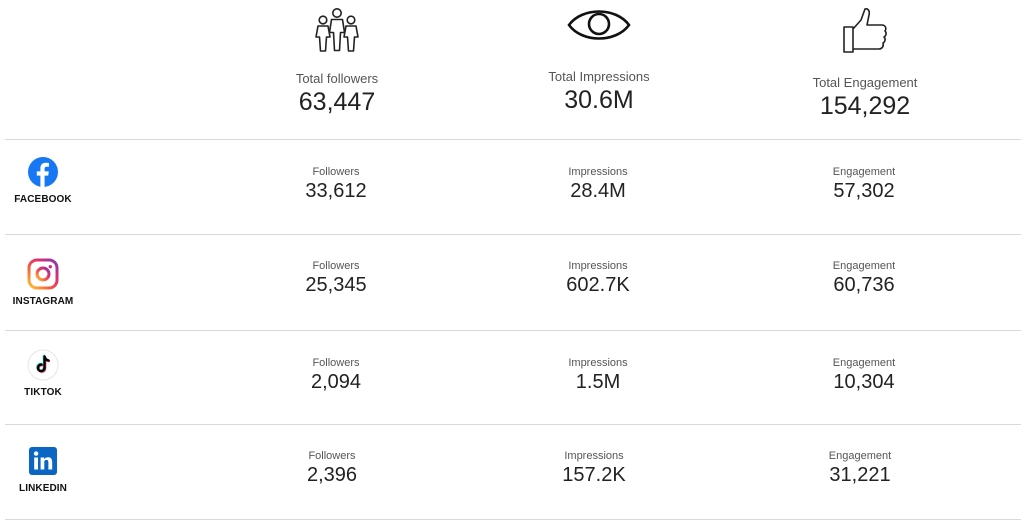  Describe the element at coordinates (43, 392) in the screenshot. I see `platform-name: TIKTOK` at that location.